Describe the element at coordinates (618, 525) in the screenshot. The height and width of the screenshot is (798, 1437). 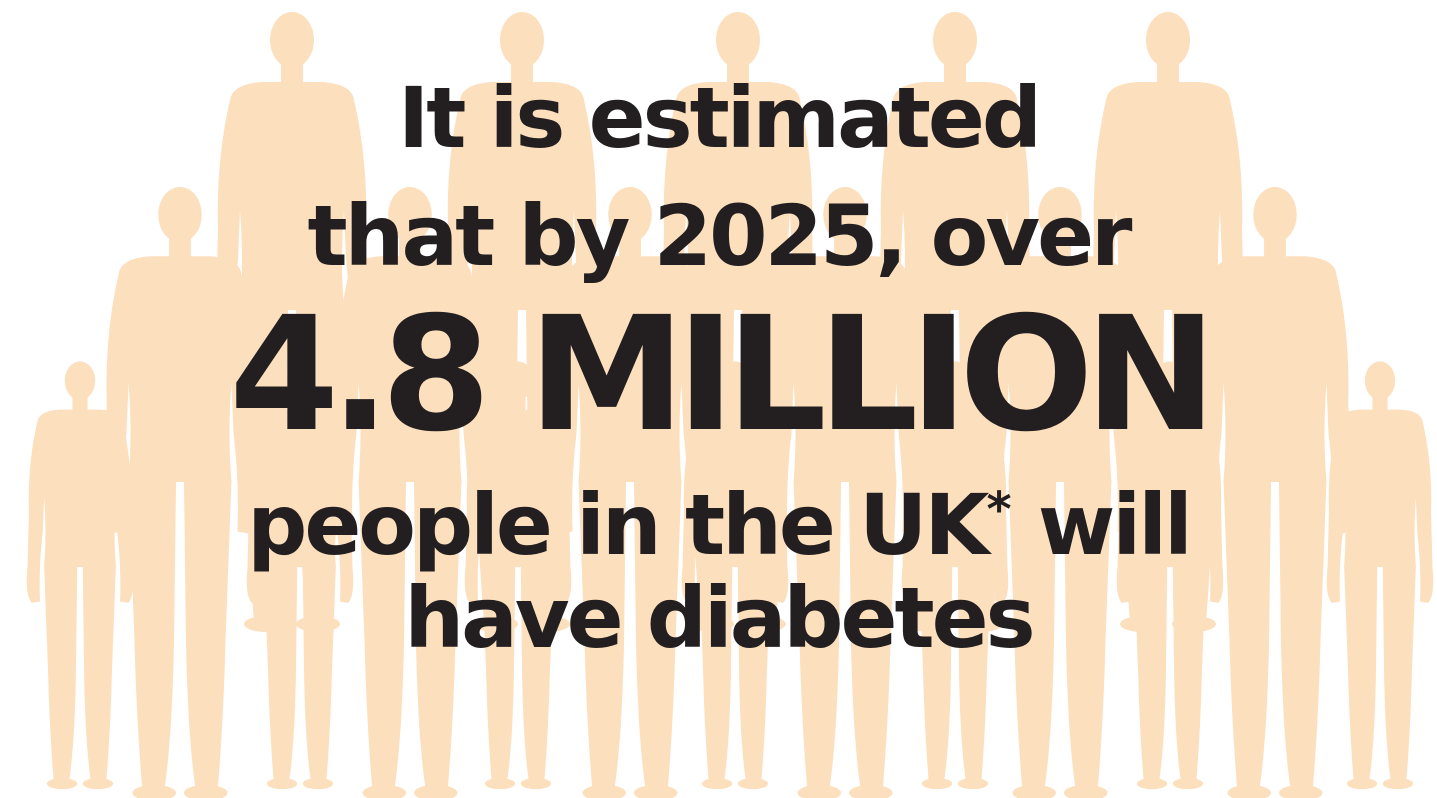
I see `headline-line-4-text: people in the UK` at that location.